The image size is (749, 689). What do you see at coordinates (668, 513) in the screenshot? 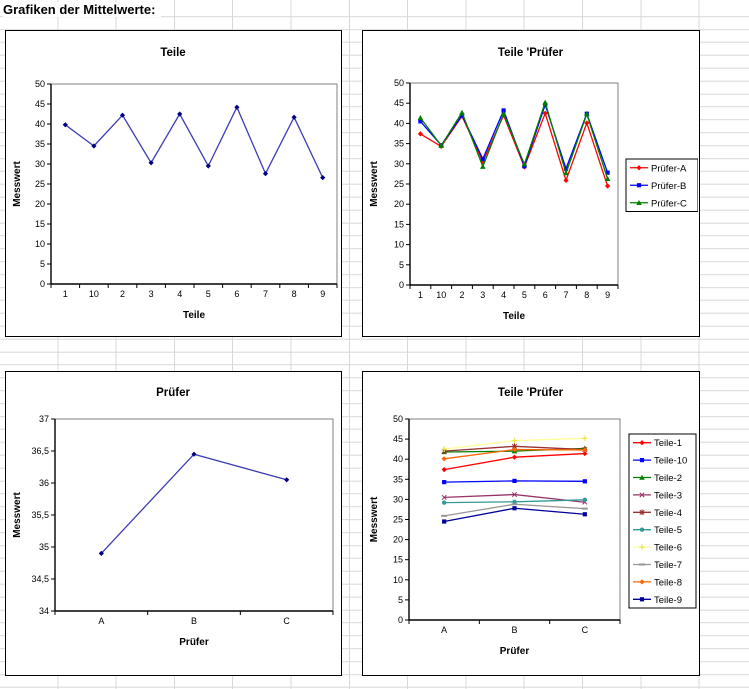
I see `legend-label: Teile-4` at bounding box center [668, 513].